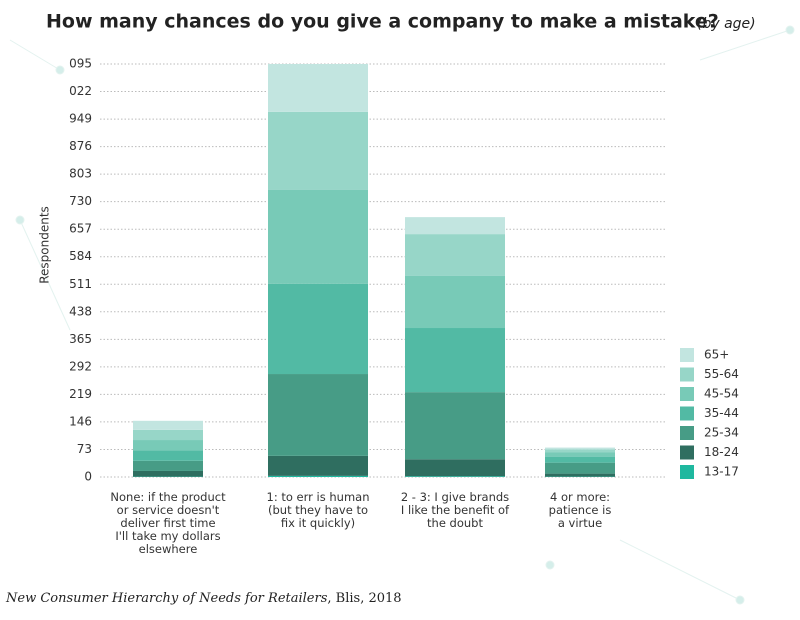 The image size is (800, 620). I want to click on chart-subtitle: (by age), so click(726, 24).